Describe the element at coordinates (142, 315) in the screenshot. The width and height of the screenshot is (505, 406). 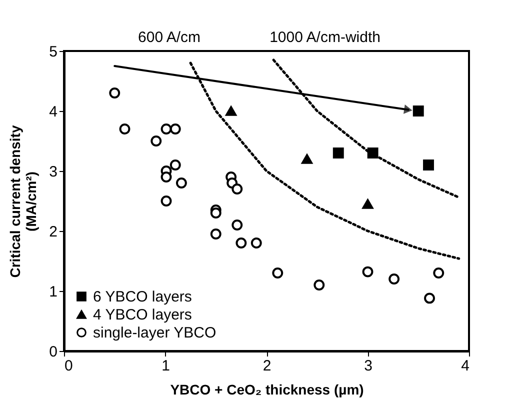
I see `legend-label: 4 YBCO layers` at that location.